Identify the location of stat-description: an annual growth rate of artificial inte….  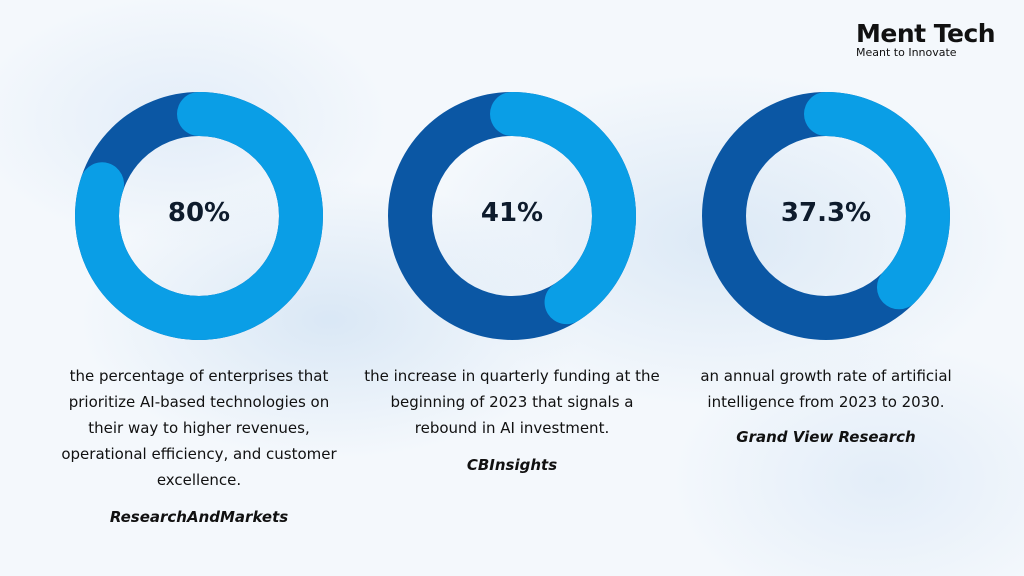
(826, 389).